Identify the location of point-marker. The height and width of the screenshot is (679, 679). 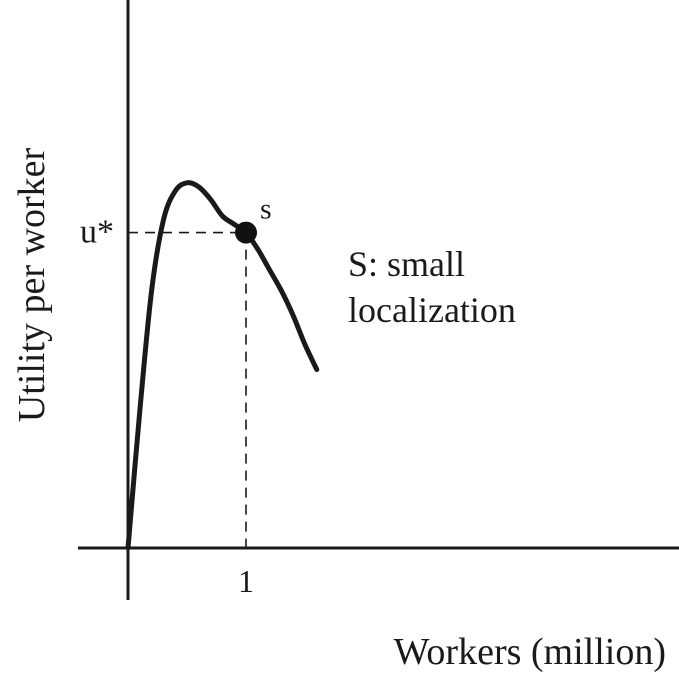
(246, 232).